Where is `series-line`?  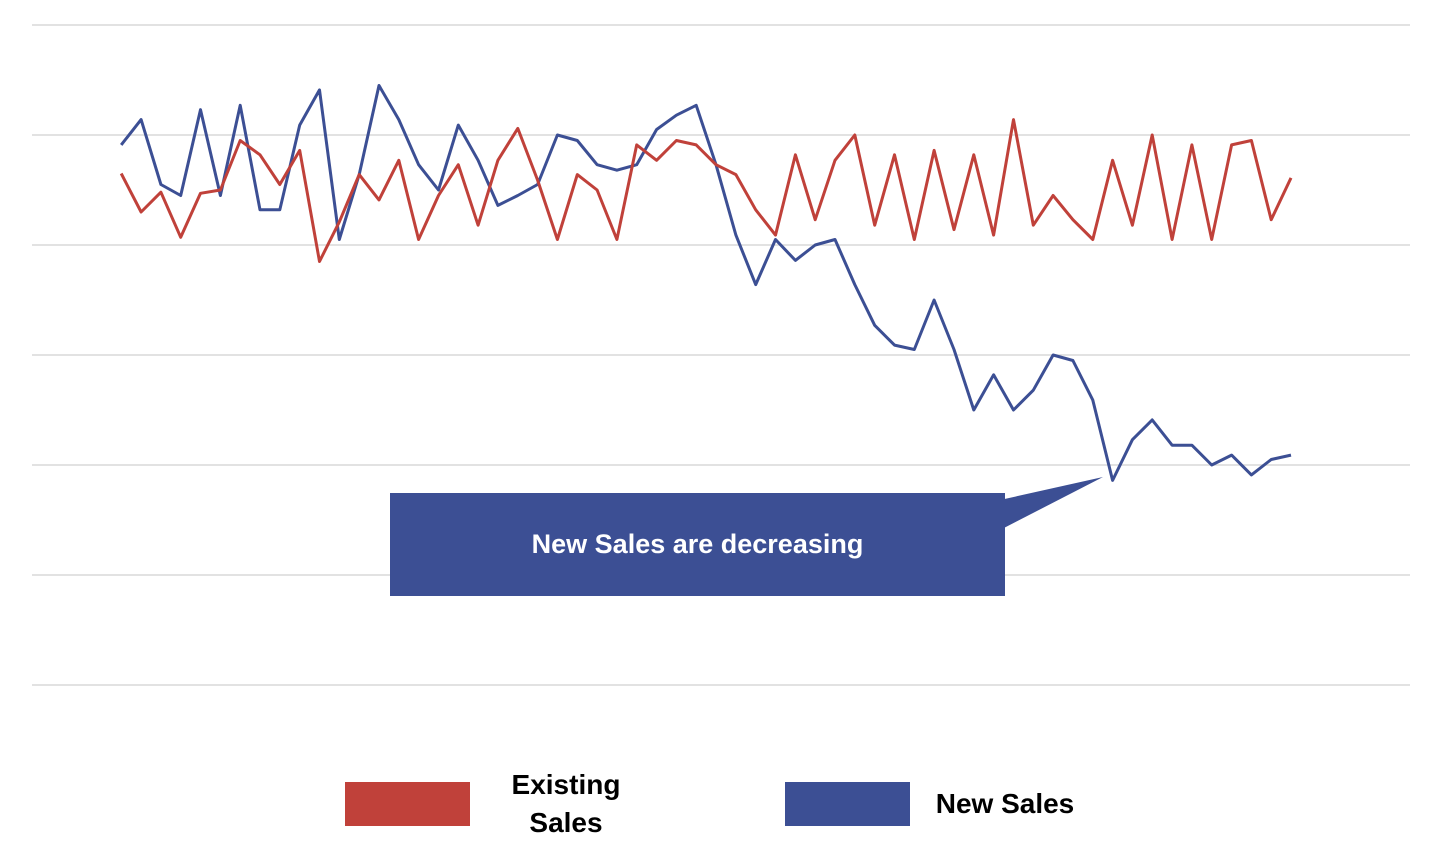
series-line is located at coordinates (706, 190).